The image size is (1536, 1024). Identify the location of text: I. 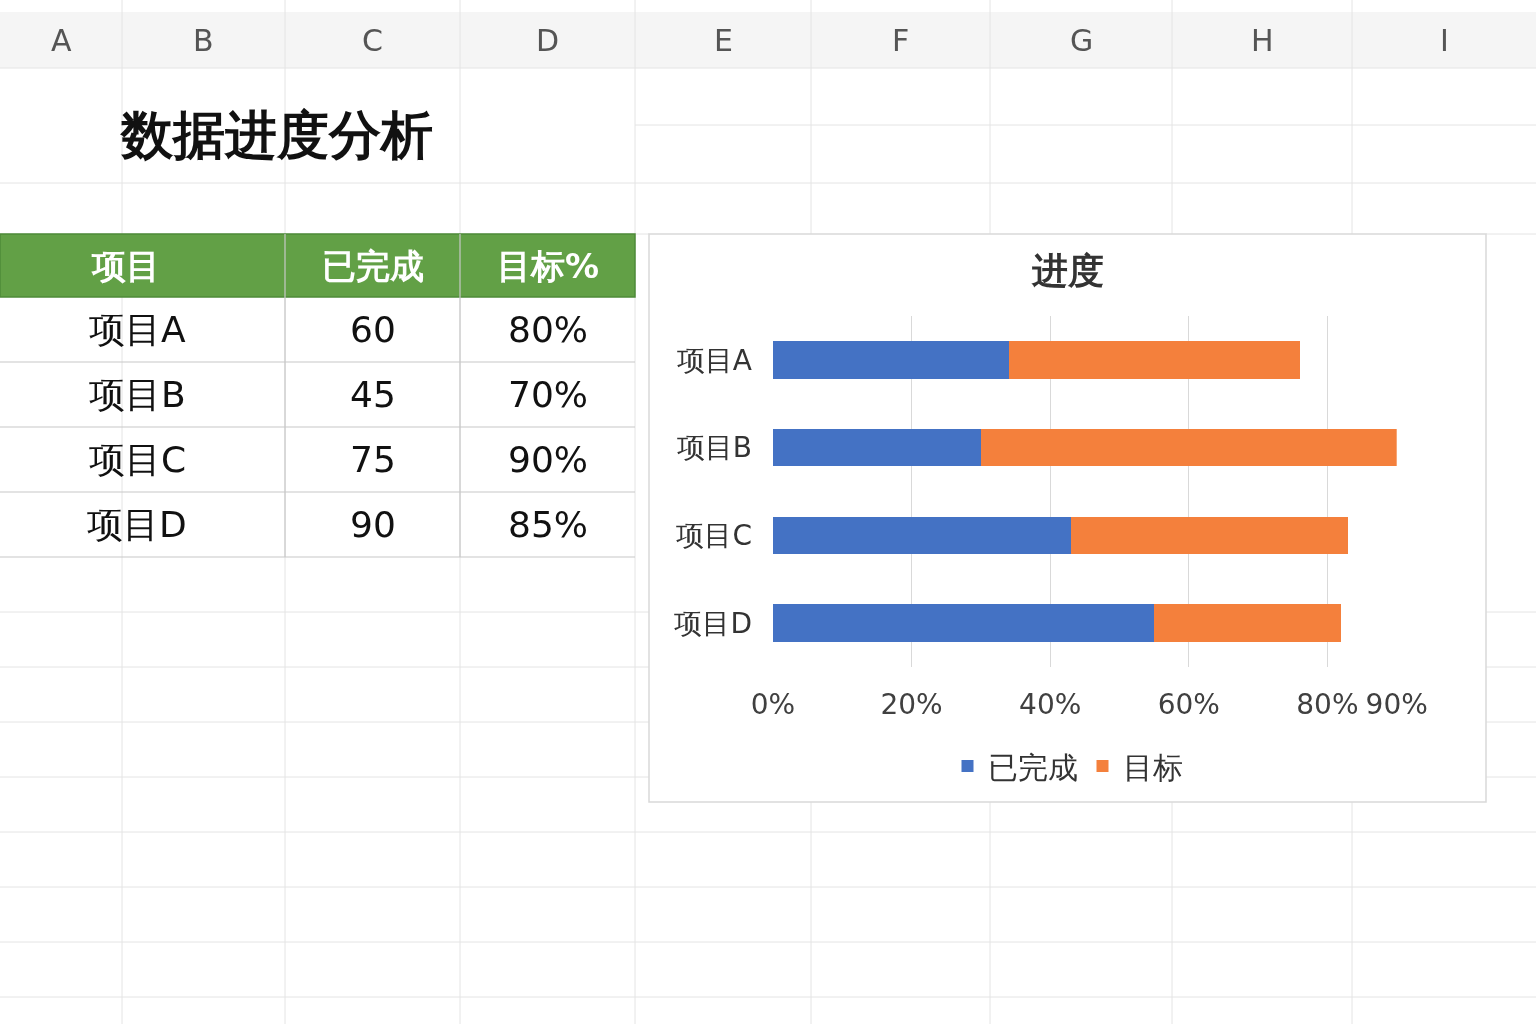
(1444, 40).